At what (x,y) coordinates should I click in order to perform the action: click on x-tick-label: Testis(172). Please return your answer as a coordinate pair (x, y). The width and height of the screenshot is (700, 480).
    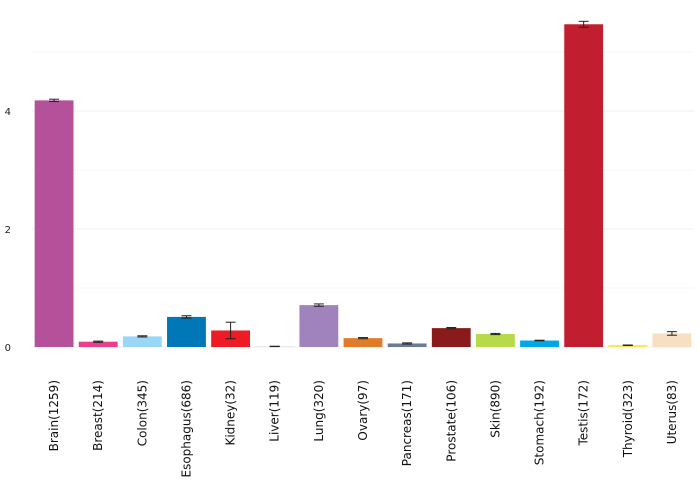
    Looking at the image, I should click on (584, 413).